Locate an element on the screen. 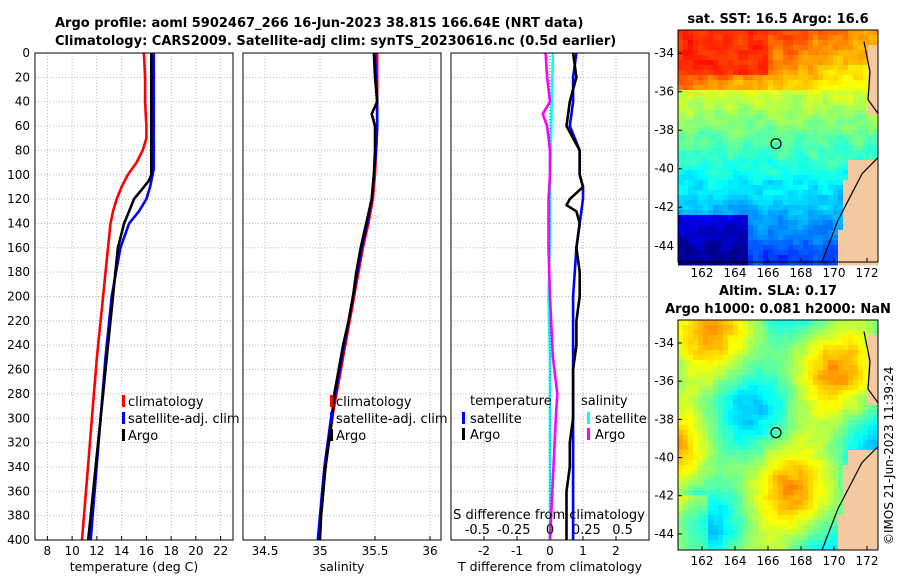  legend-swatch is located at coordinates (588, 434).